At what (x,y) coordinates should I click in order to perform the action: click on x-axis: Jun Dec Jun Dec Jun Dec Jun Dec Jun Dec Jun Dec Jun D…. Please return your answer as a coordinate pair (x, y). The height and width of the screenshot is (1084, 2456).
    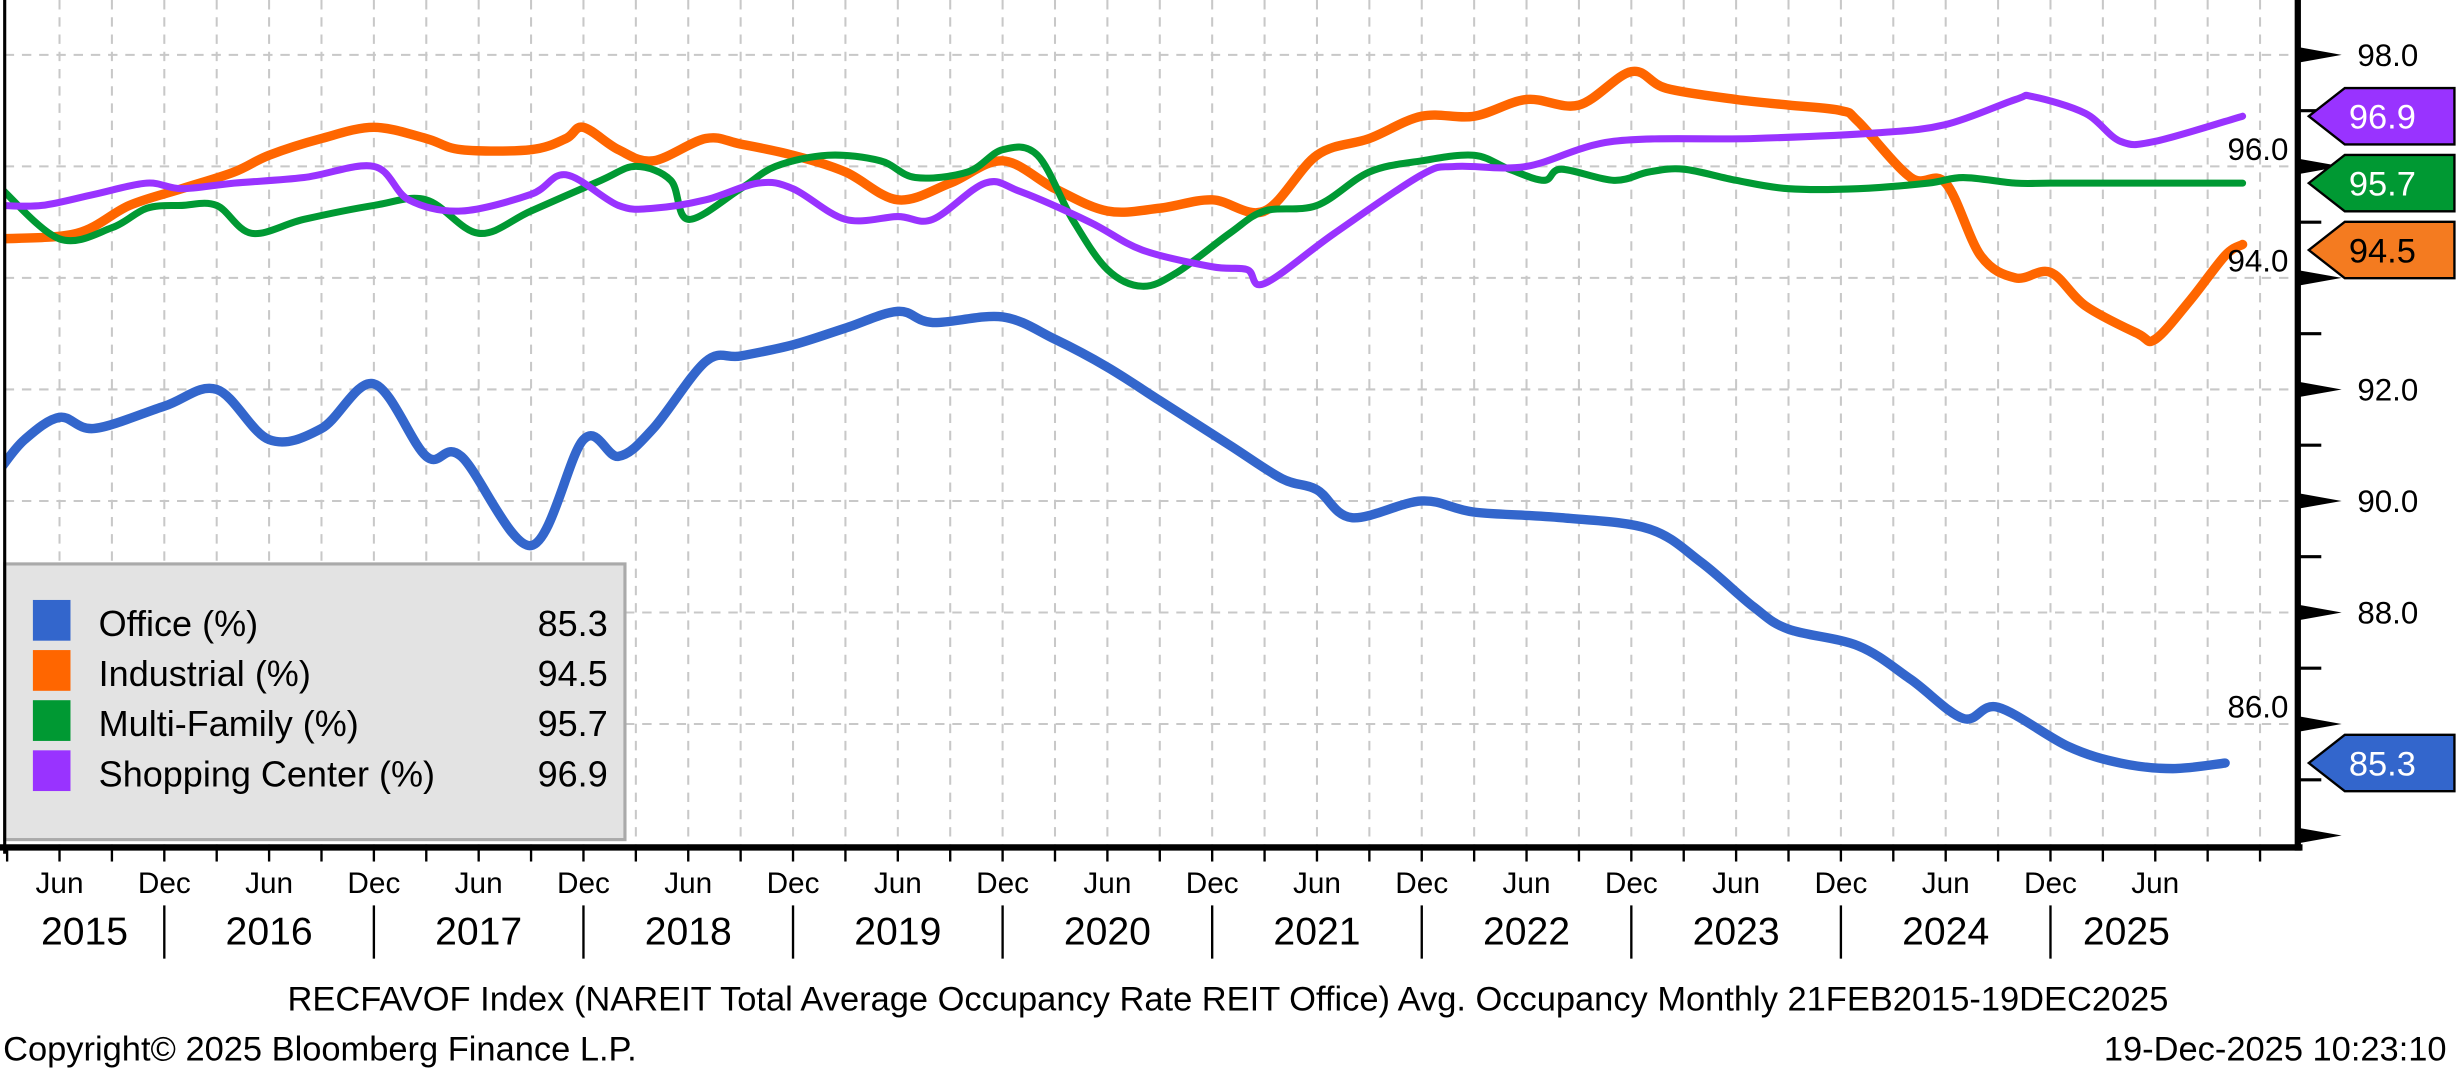
    Looking at the image, I should click on (1133, 903).